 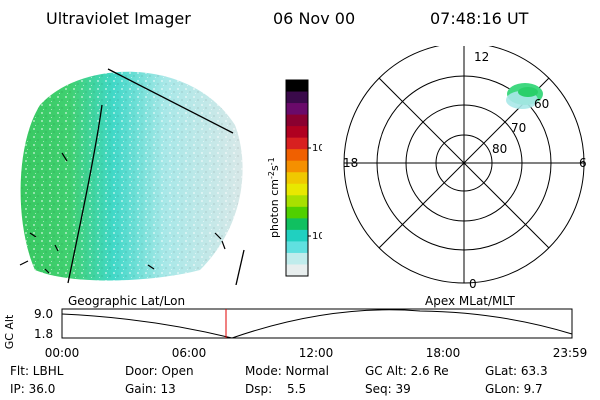 What do you see at coordinates (583, 163) in the screenshot?
I see `mlt-label-6: 6` at bounding box center [583, 163].